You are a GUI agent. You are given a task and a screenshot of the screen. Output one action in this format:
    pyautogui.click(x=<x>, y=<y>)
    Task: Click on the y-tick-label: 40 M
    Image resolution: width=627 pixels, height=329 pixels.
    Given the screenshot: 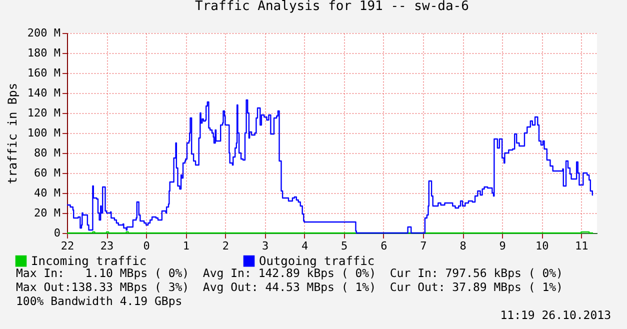 What is the action you would take?
    pyautogui.click(x=47, y=193)
    